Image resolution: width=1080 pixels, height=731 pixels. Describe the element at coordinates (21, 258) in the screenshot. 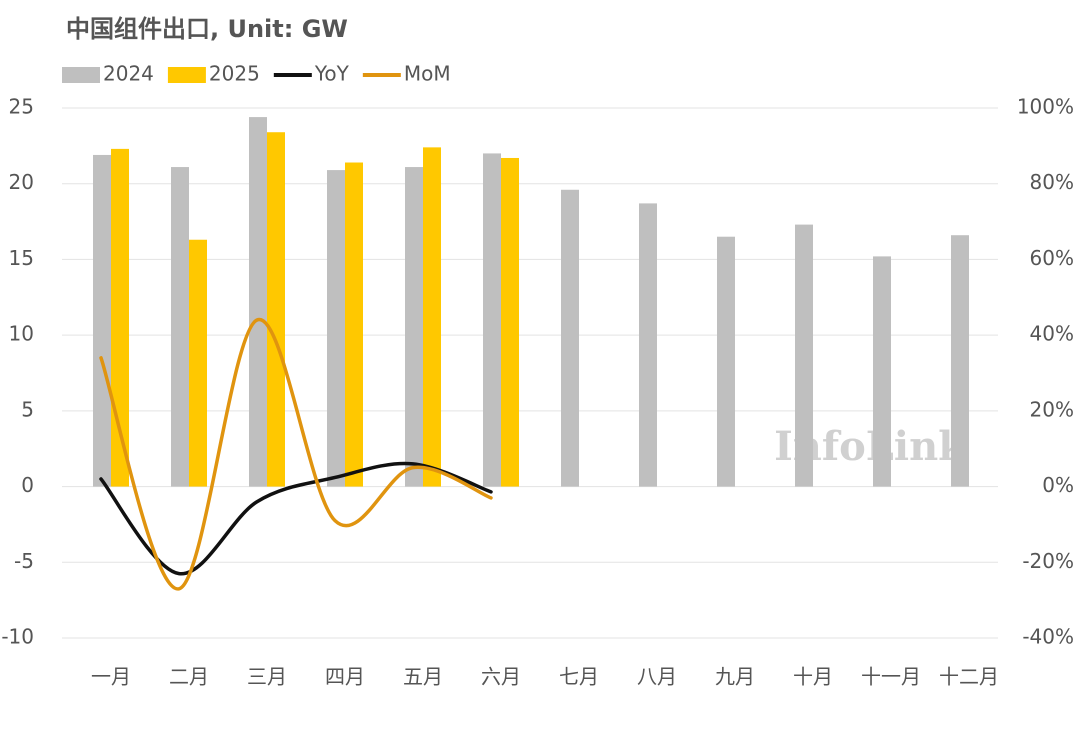

I see `y-tick-label: 15` at that location.